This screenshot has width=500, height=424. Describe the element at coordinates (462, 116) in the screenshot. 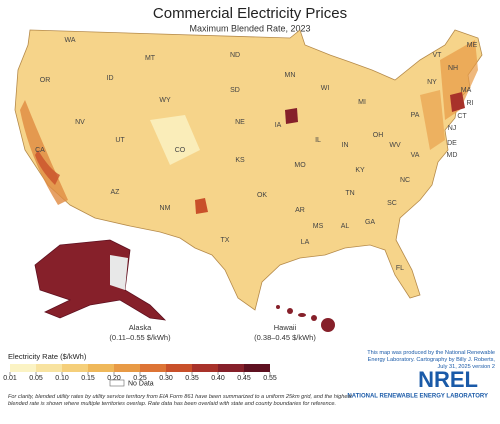

I see `state-label: CT` at that location.